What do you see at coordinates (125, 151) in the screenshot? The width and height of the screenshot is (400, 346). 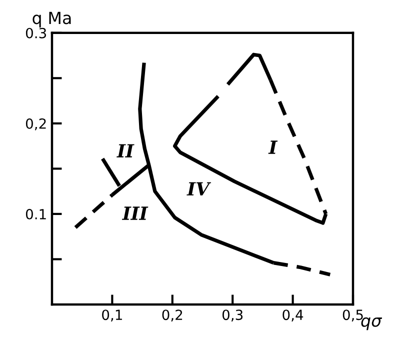 I see `annotation: II` at bounding box center [125, 151].